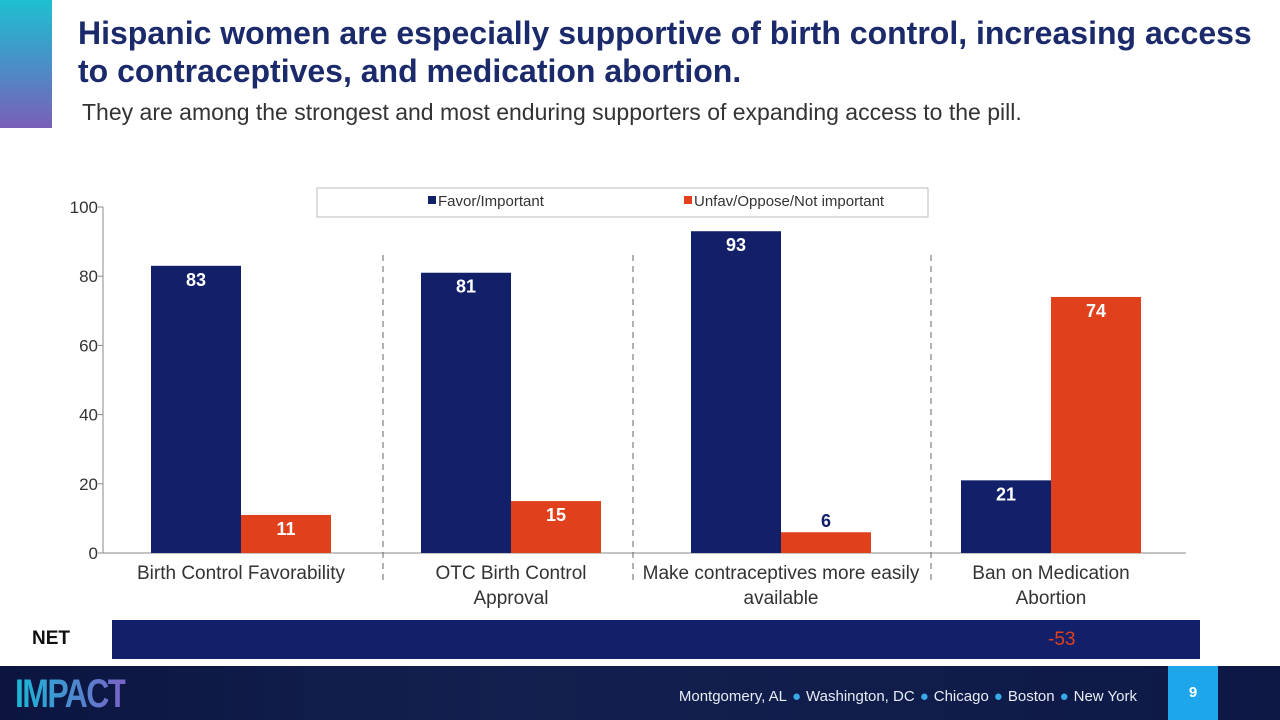 This screenshot has width=1280, height=720. I want to click on category-label: Make contraceptives more easily, so click(781, 573).